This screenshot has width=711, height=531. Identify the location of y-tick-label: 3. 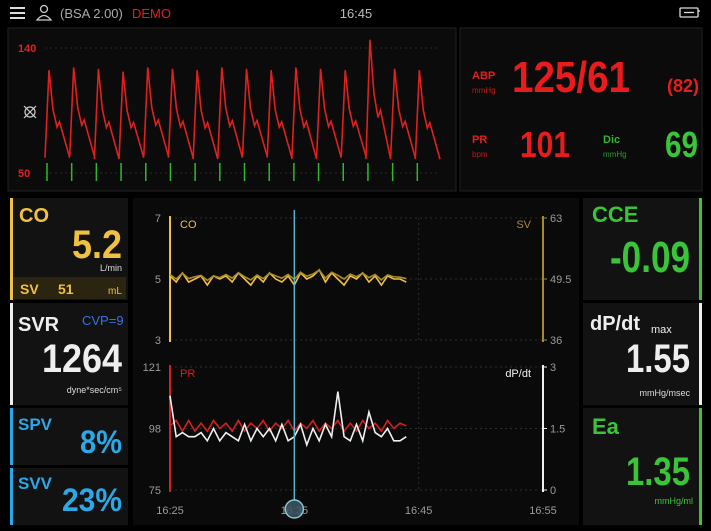
(158, 341).